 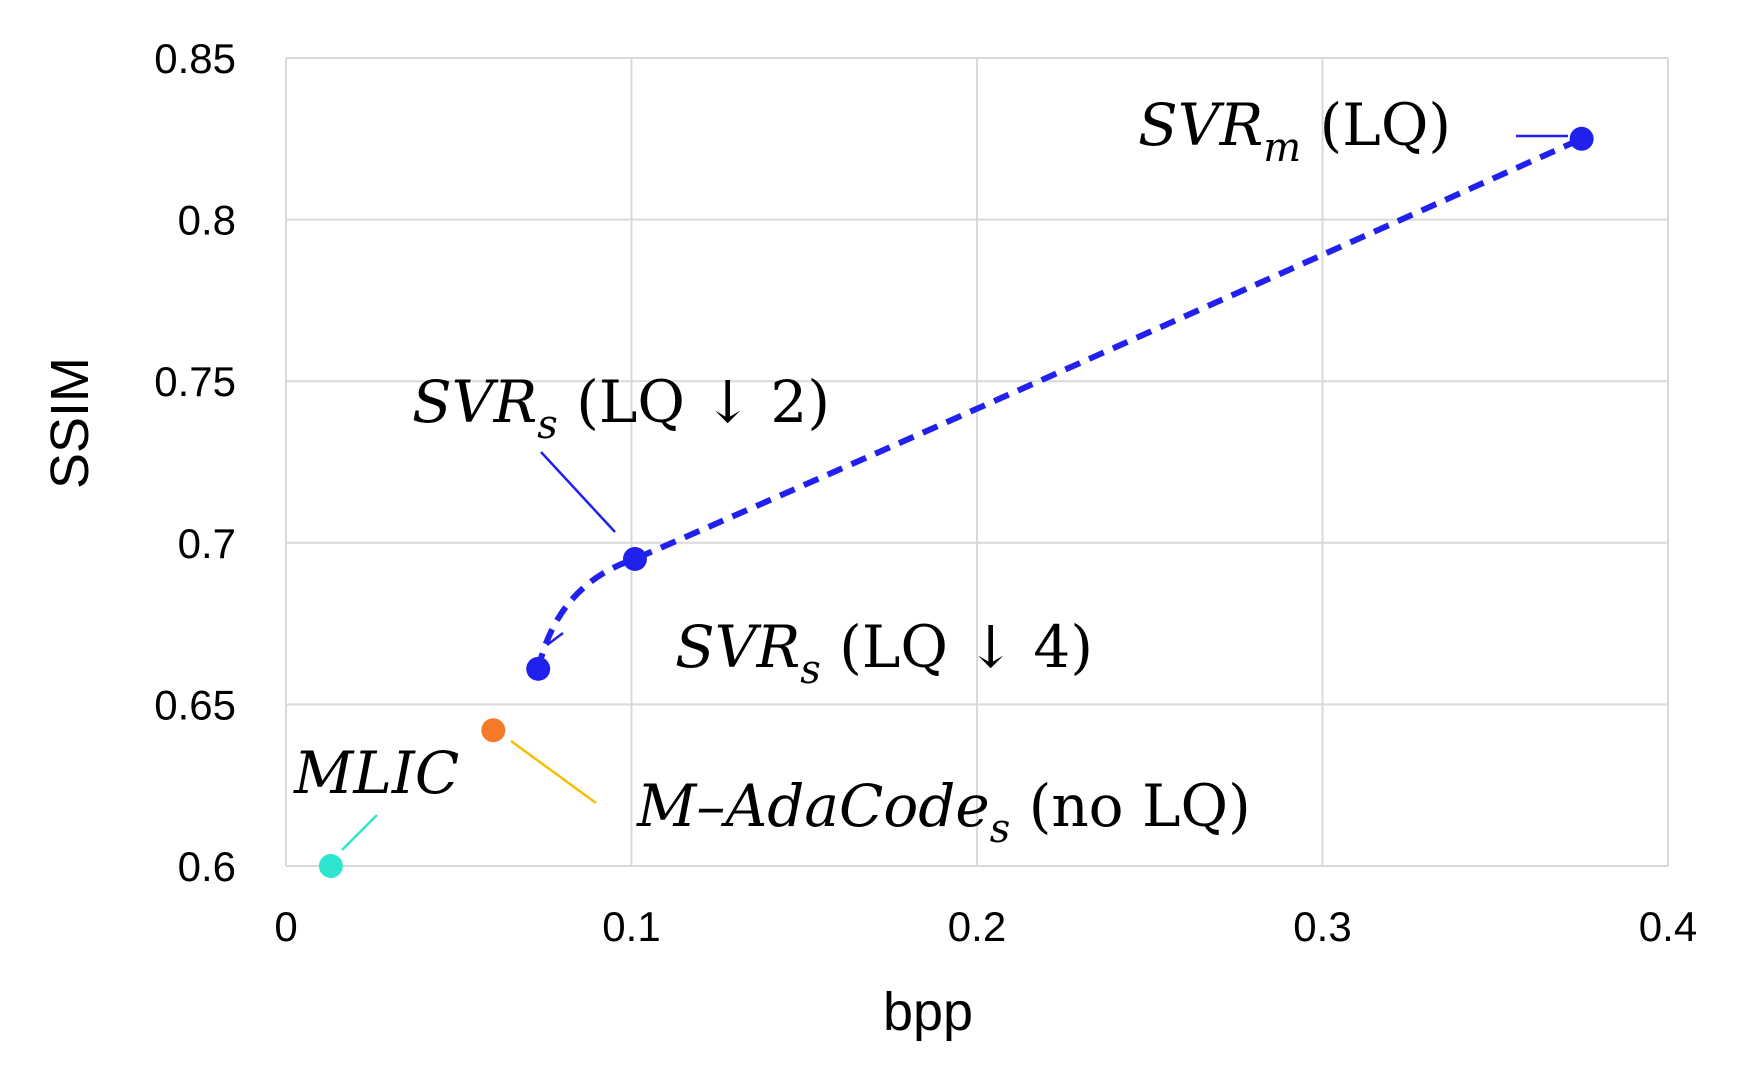 I want to click on y-tick-label: 0.85, so click(x=195, y=58).